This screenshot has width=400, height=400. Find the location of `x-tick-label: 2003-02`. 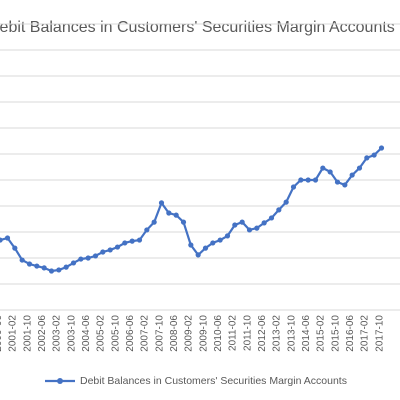

x-tick-label: 2003-02 is located at coordinates (57, 333).